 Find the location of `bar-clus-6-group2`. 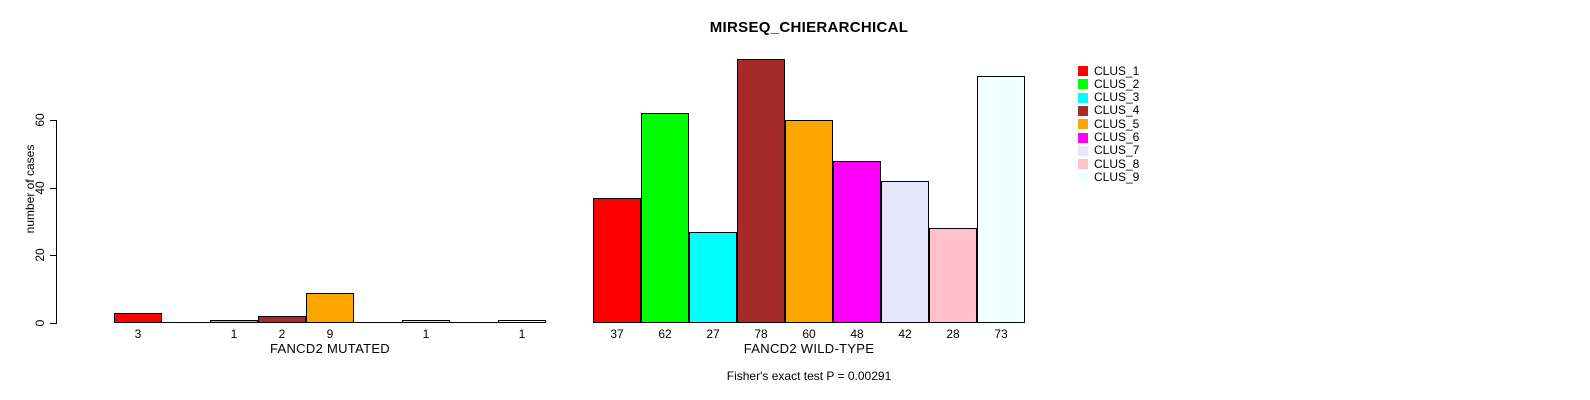

bar-clus-6-group2 is located at coordinates (857, 242).